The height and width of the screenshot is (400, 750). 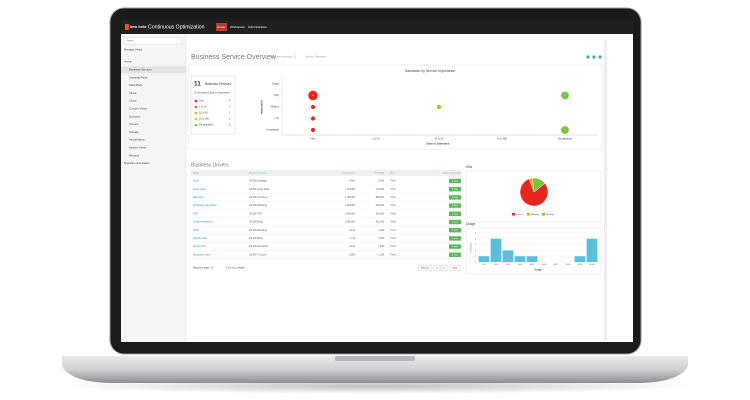 I want to click on column-header: Name, so click(x=196, y=174).